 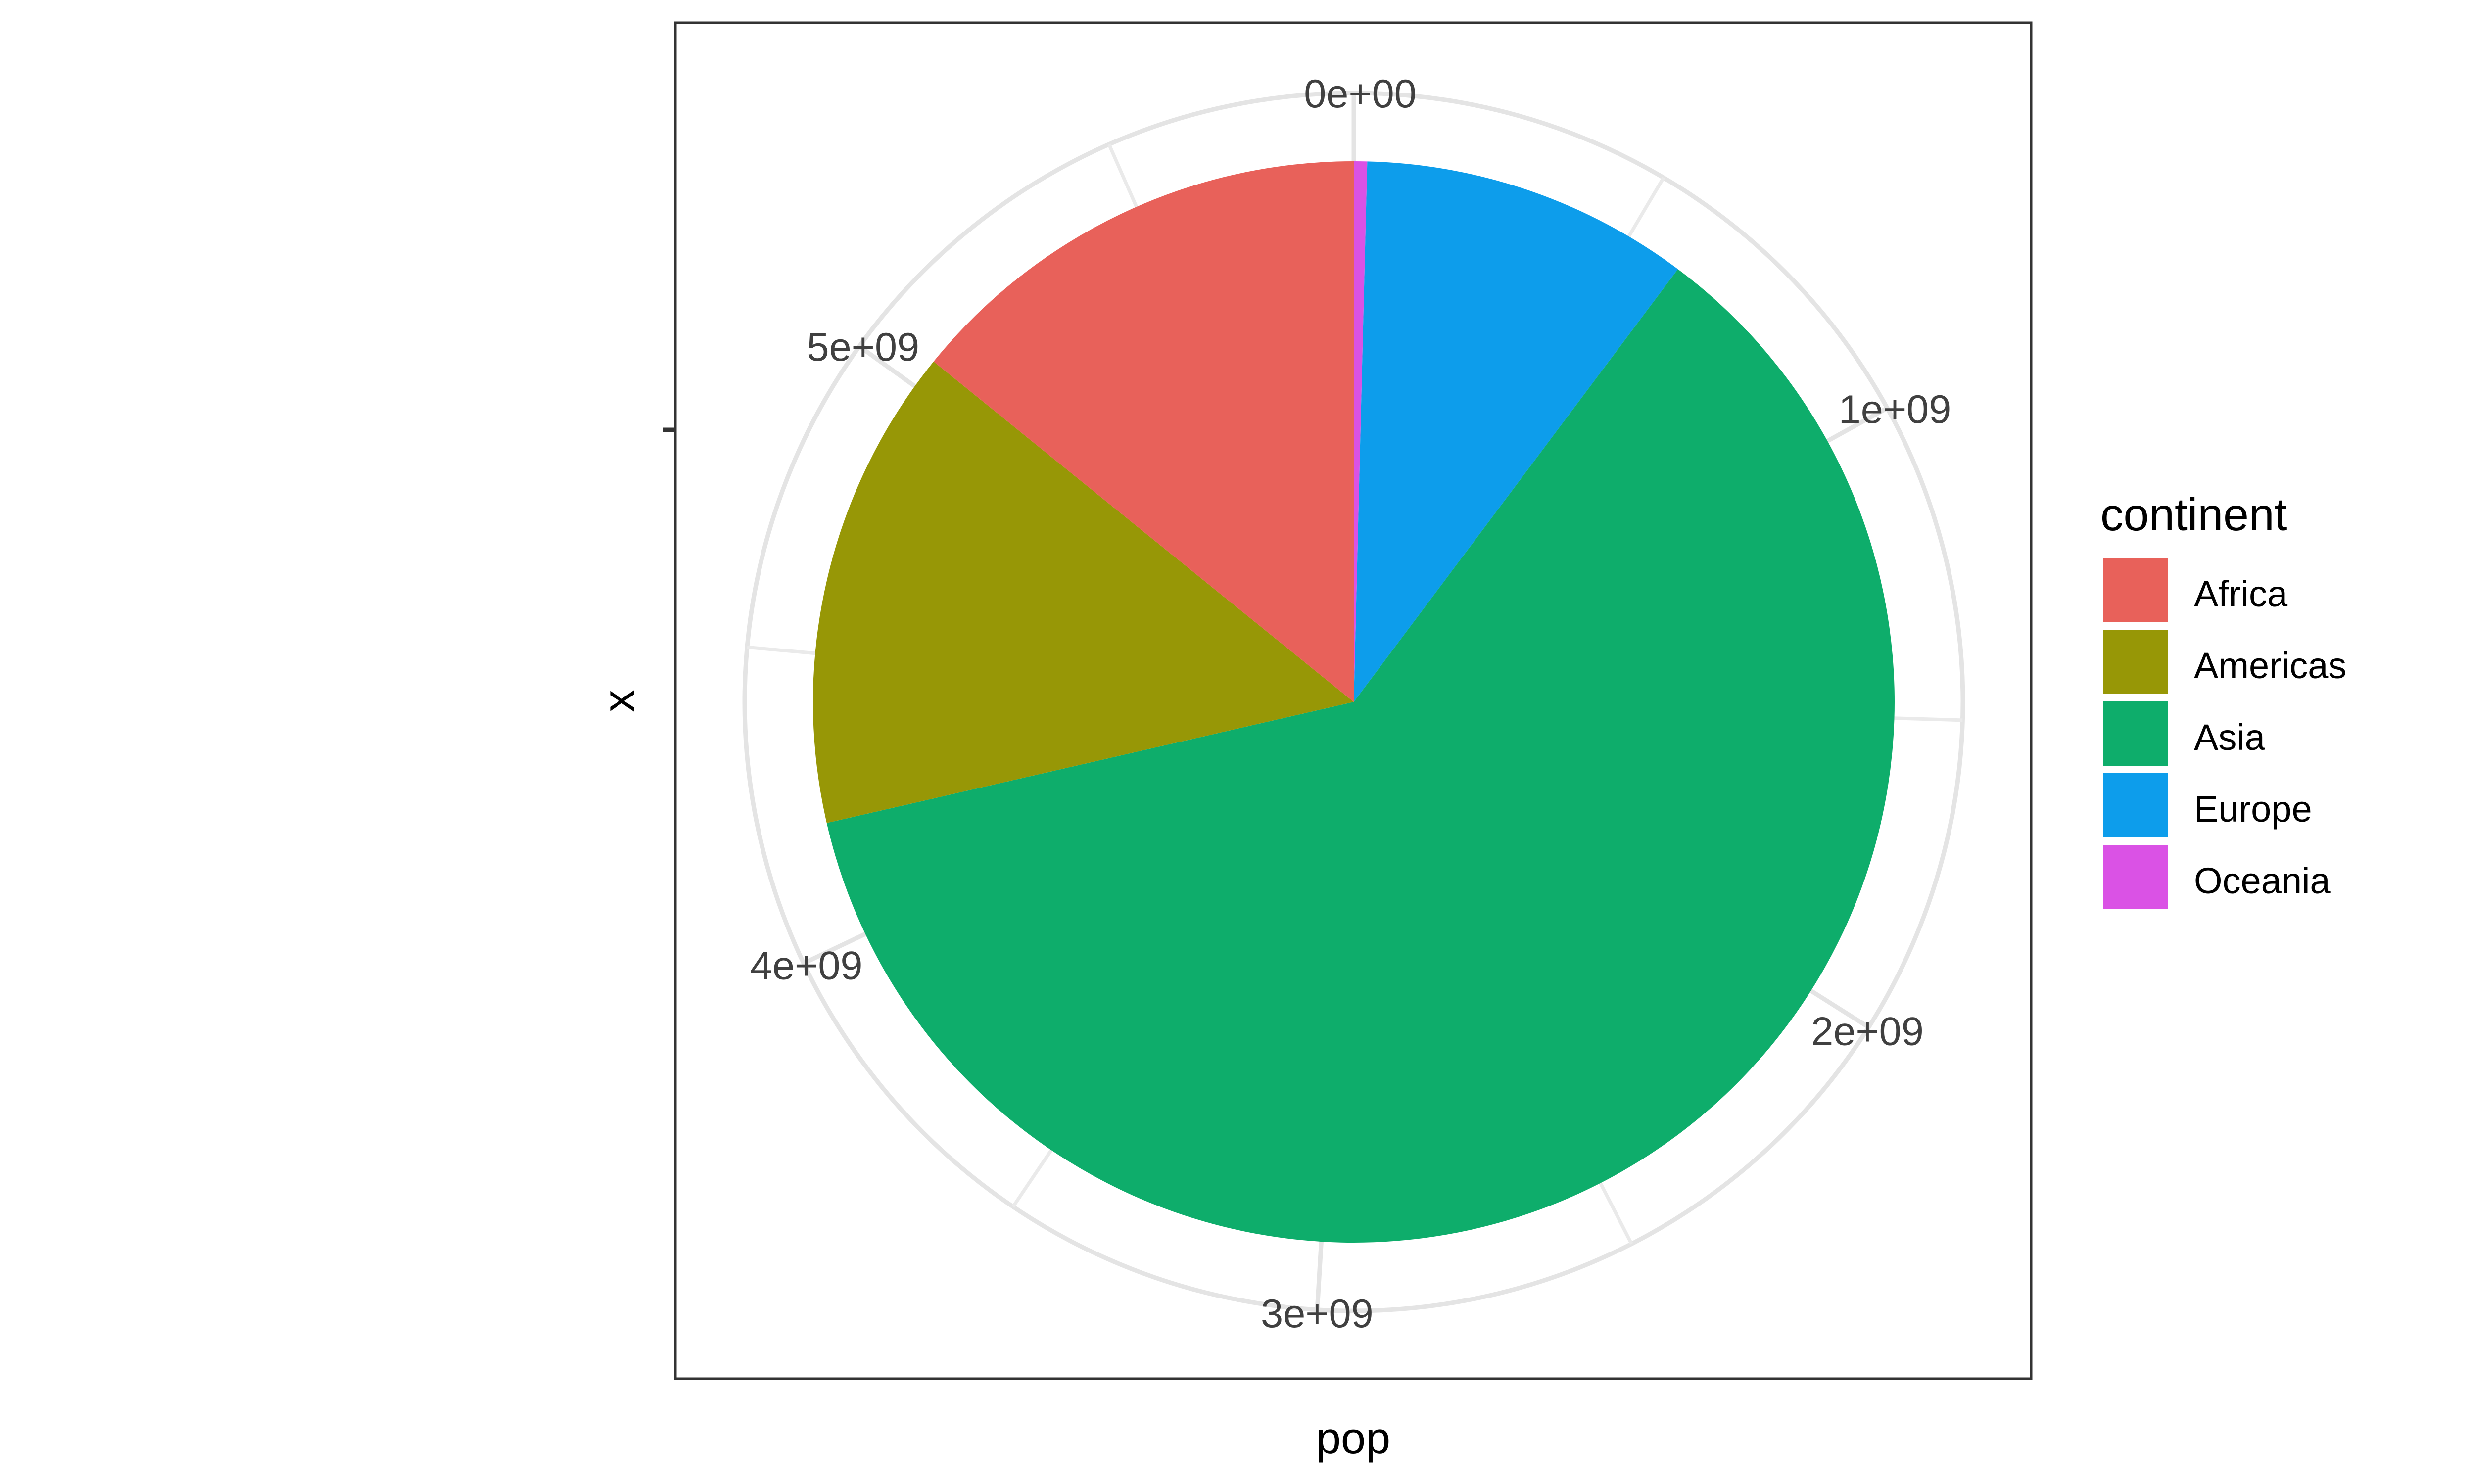 What do you see at coordinates (2270, 665) in the screenshot?
I see `svg-text: Americas` at bounding box center [2270, 665].